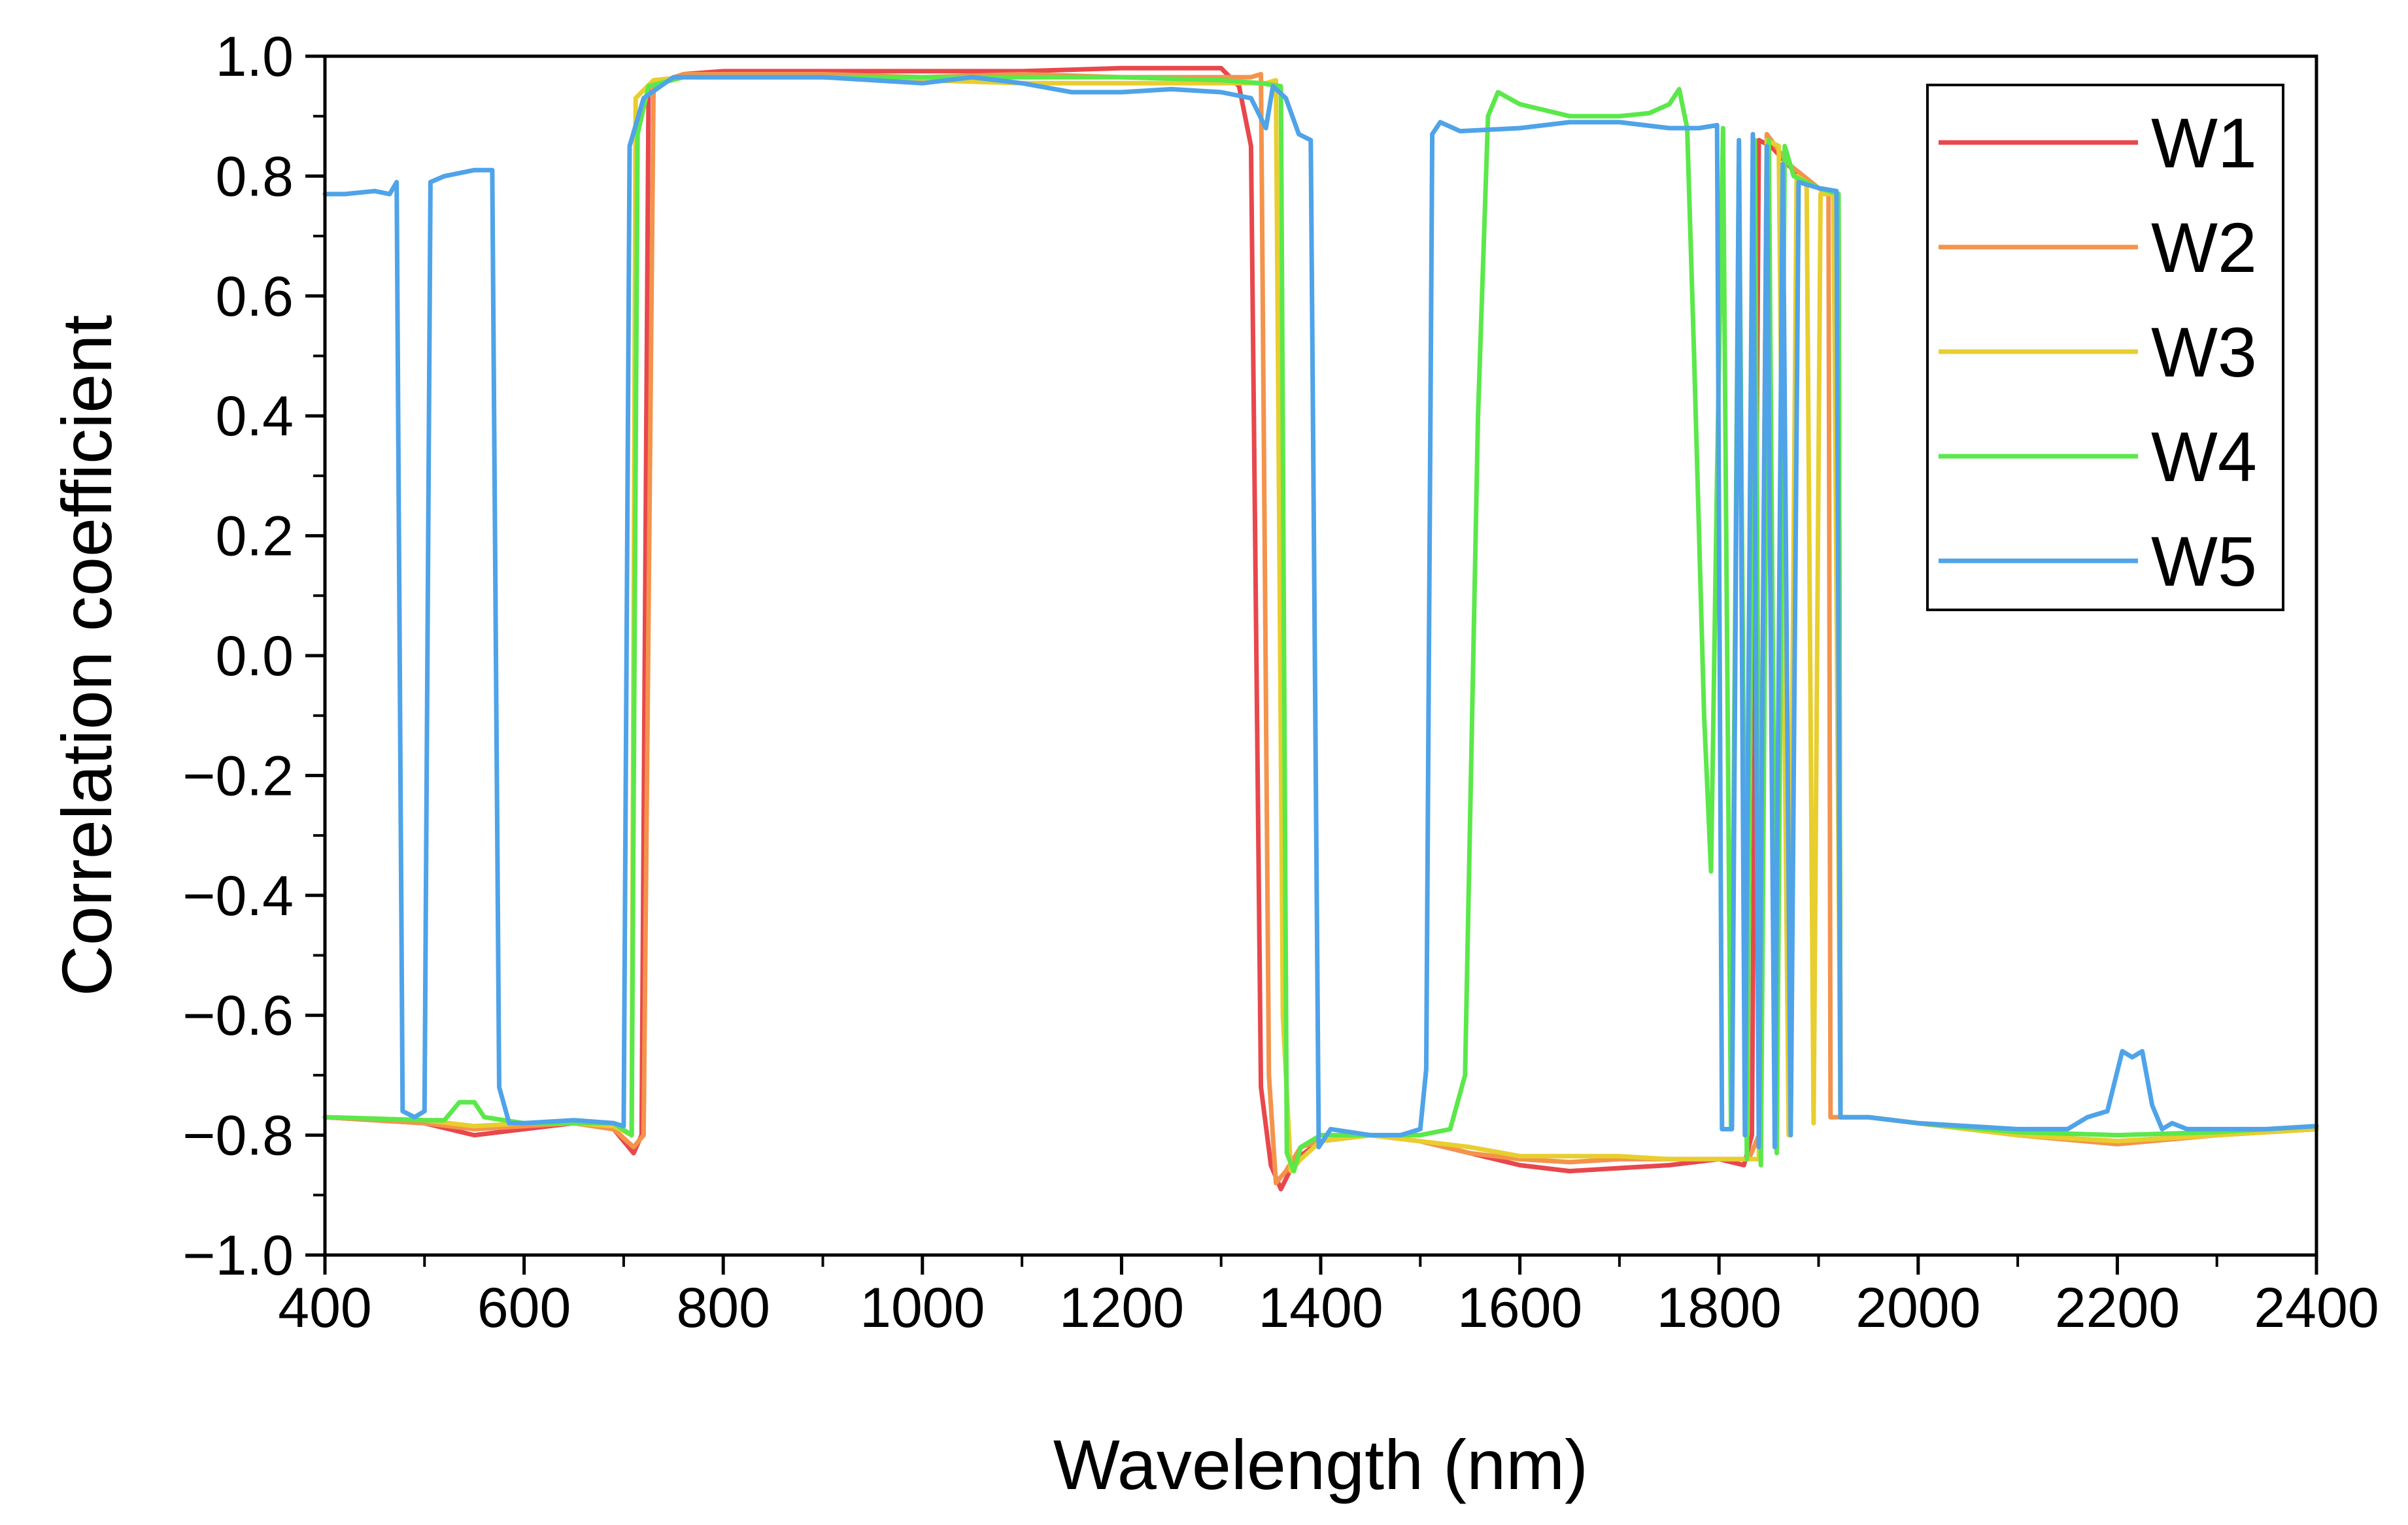 This screenshot has width=2408, height=1525. I want to click on legend-label-w2: W2, so click(2204, 247).